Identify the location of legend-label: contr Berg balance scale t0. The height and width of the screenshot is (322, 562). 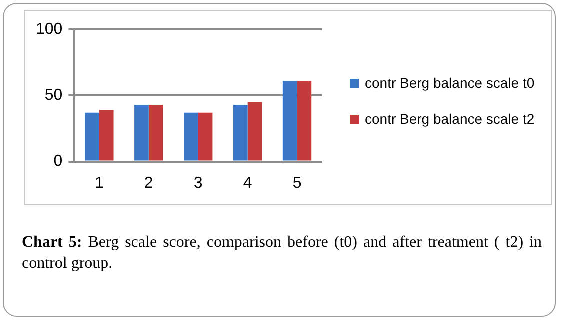
(450, 83).